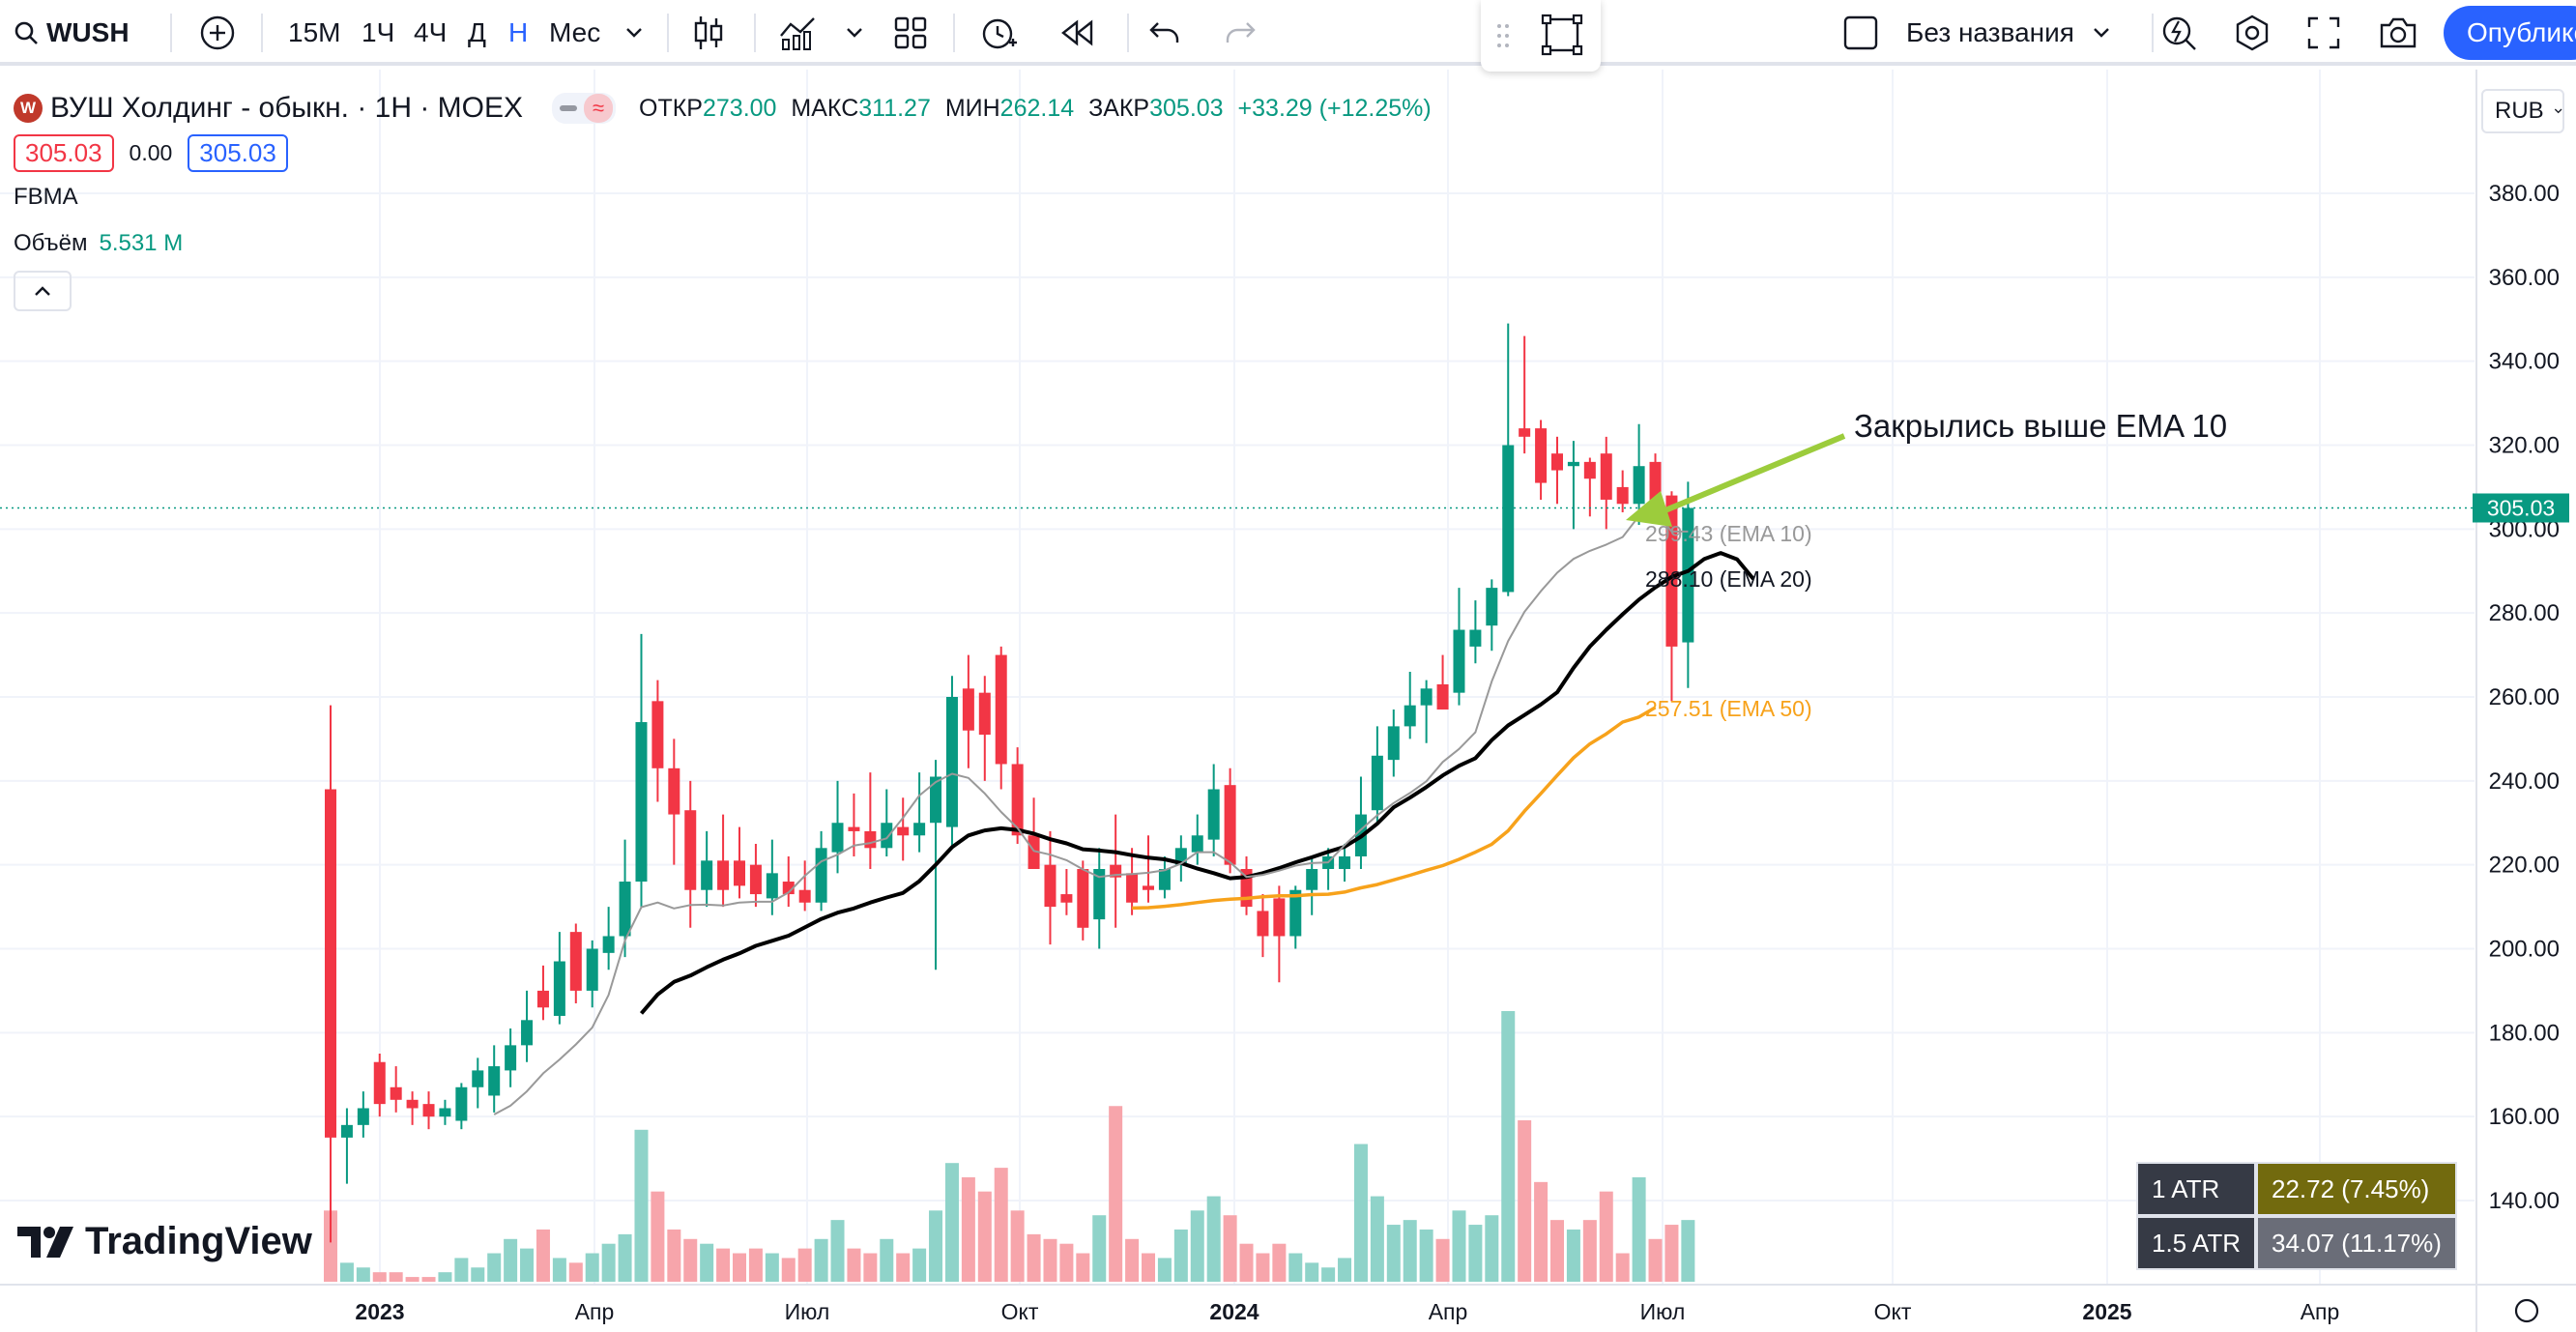 Image resolution: width=2576 pixels, height=1332 pixels. Describe the element at coordinates (2196, 1243) in the screenshot. I see `atr-label: 1.5 ATR` at that location.